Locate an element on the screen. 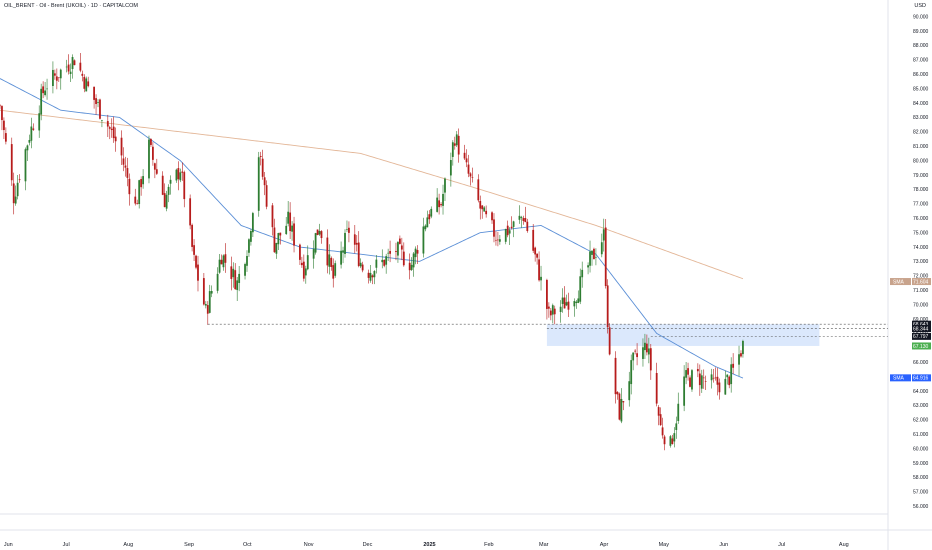 This screenshot has width=932, height=550. price-label-text: 68.643 is located at coordinates (921, 325).